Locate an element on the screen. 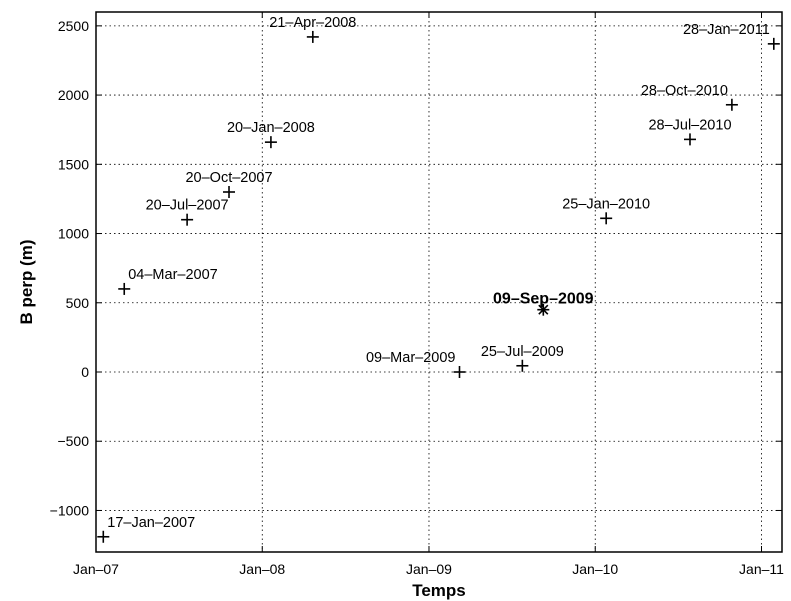  data-point: 21–Apr–2008 is located at coordinates (312, 29).